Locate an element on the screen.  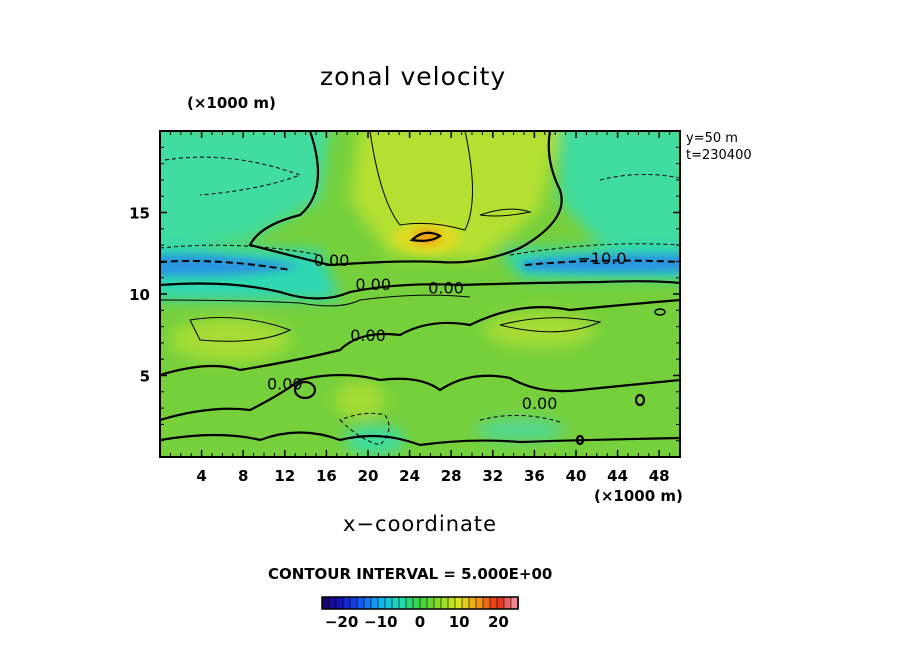
x-tick-label: 8 is located at coordinates (243, 476).